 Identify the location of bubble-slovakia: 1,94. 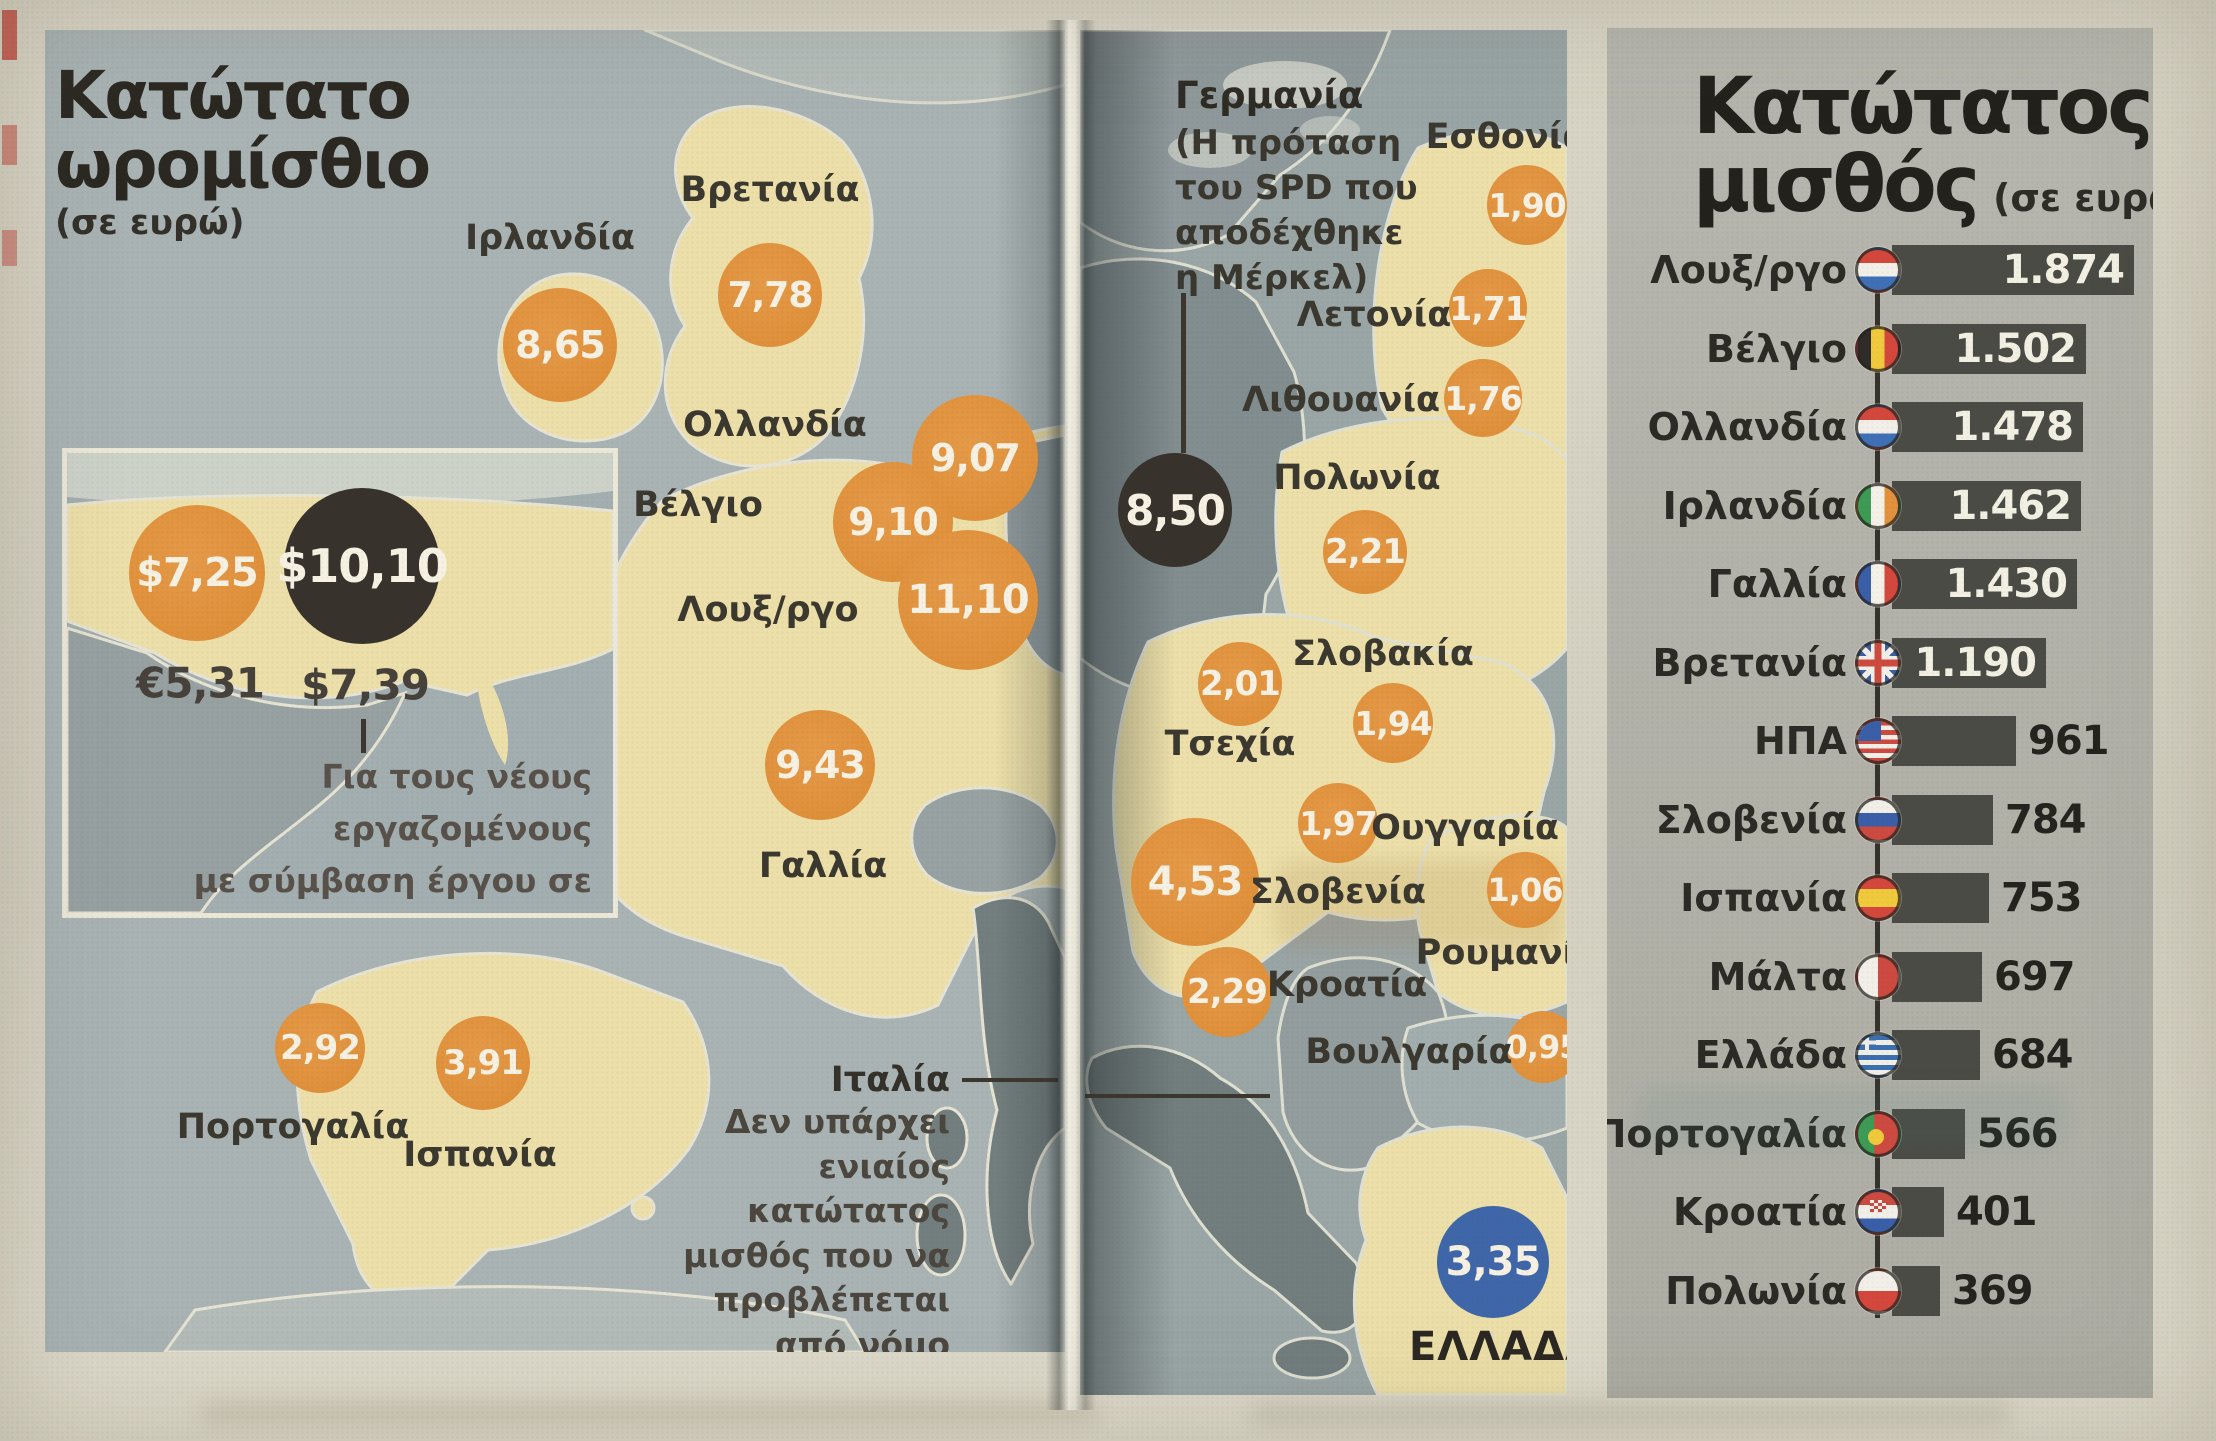
(1393, 723).